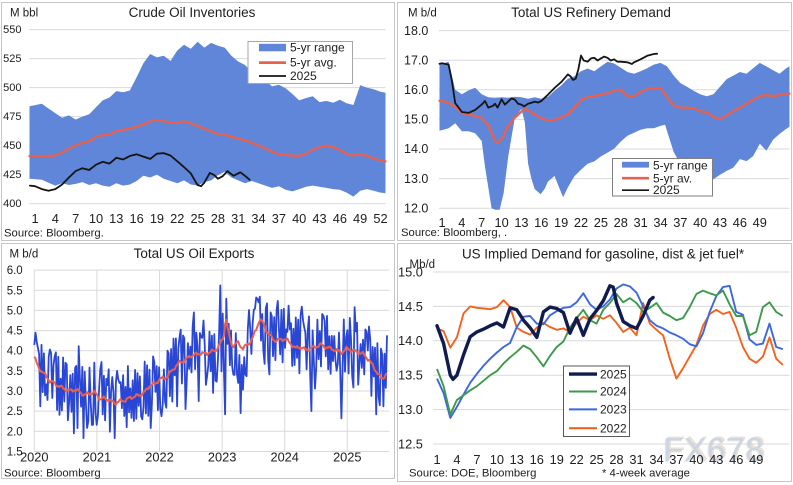 This screenshot has width=793, height=485. What do you see at coordinates (672, 179) in the screenshot?
I see `svg-text: 5-yr av.` at bounding box center [672, 179].